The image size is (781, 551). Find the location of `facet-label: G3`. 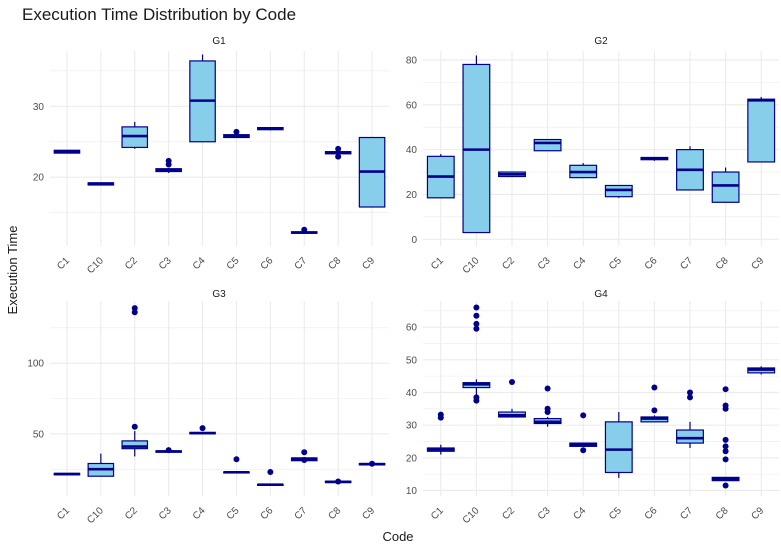

facet-label: G3 is located at coordinates (219, 294).